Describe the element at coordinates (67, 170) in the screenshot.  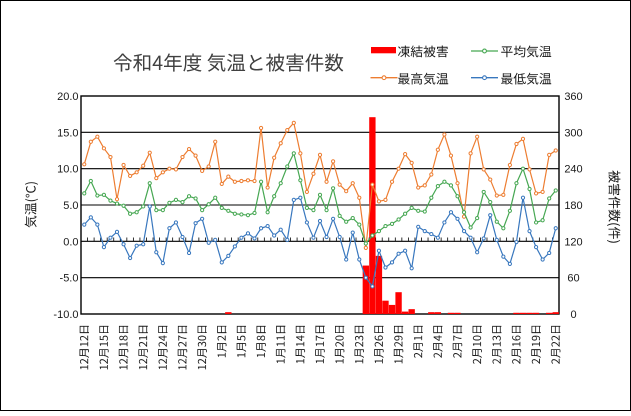
I see `svg-text: 10.0` at that location.